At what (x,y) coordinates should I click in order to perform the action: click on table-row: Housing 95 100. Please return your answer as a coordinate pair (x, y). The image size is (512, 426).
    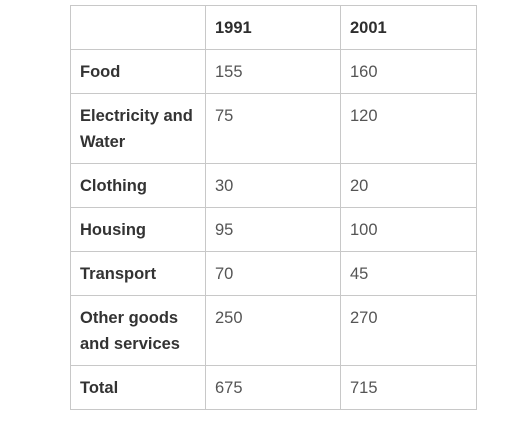
    Looking at the image, I should click on (273, 229).